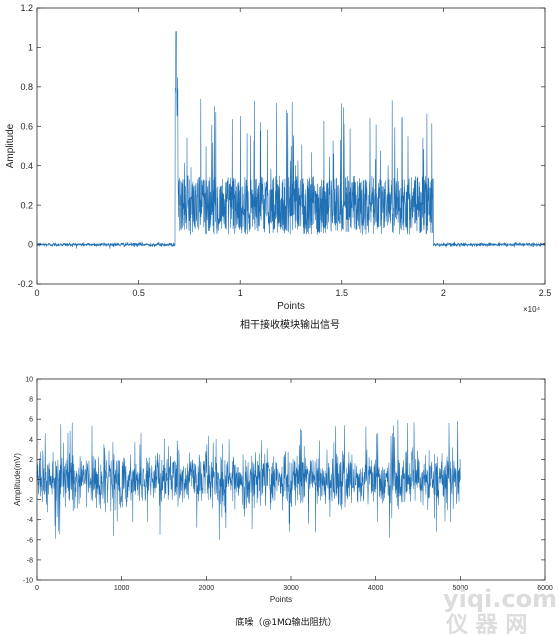  I want to click on chart-2-series-line, so click(248, 479).